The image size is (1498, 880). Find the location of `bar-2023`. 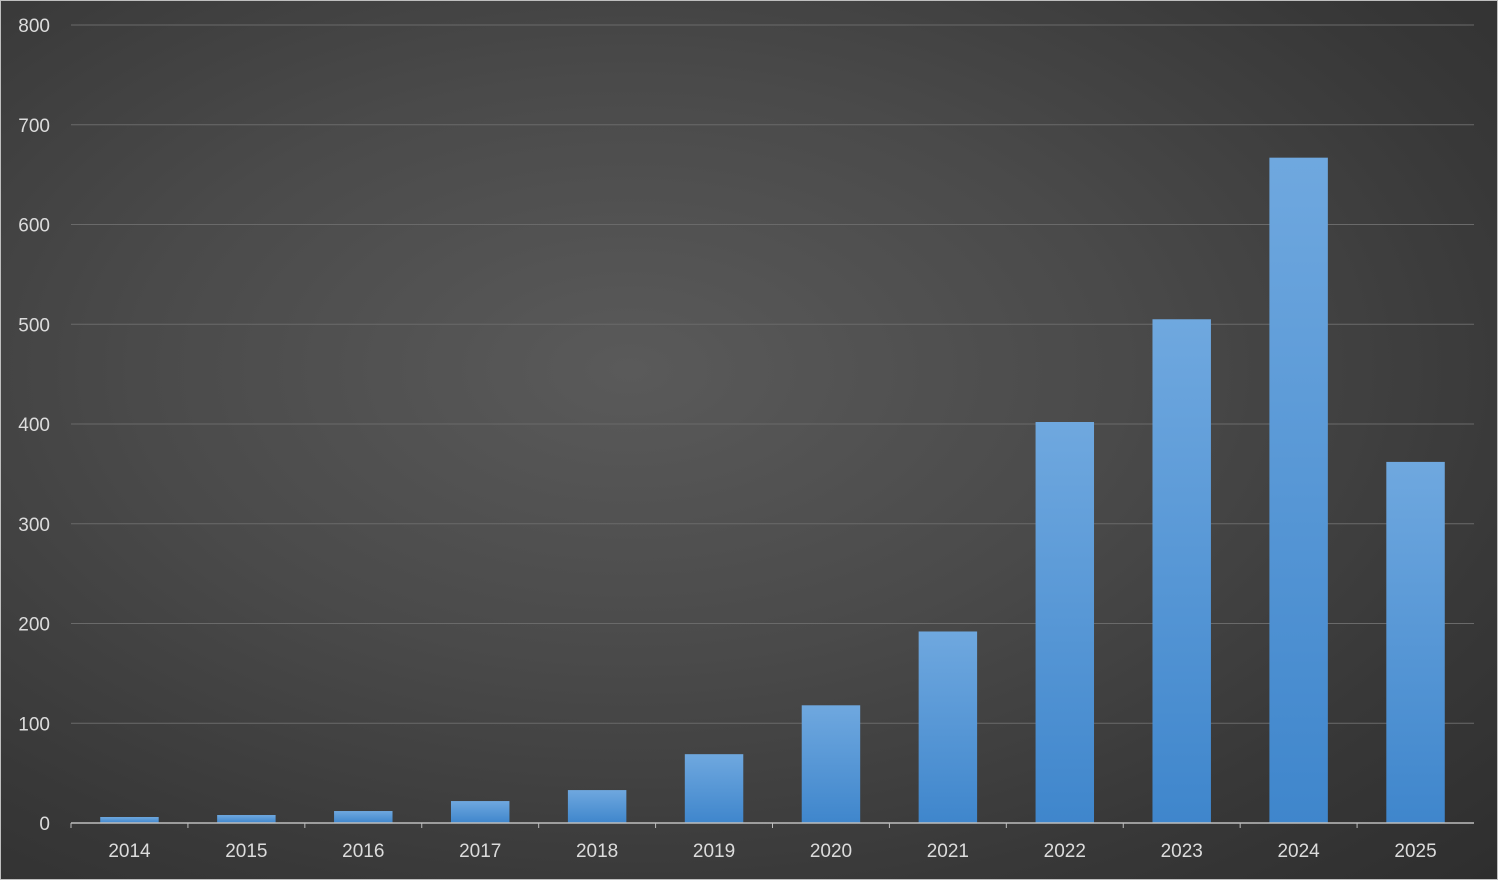

bar-2023 is located at coordinates (1181, 571).